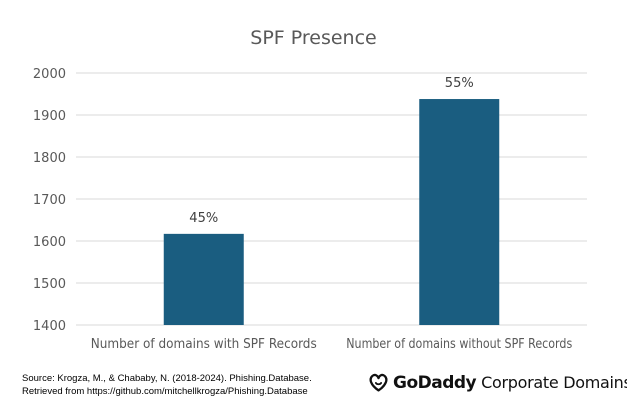 The height and width of the screenshot is (414, 627). I want to click on data-label: 55%, so click(459, 83).